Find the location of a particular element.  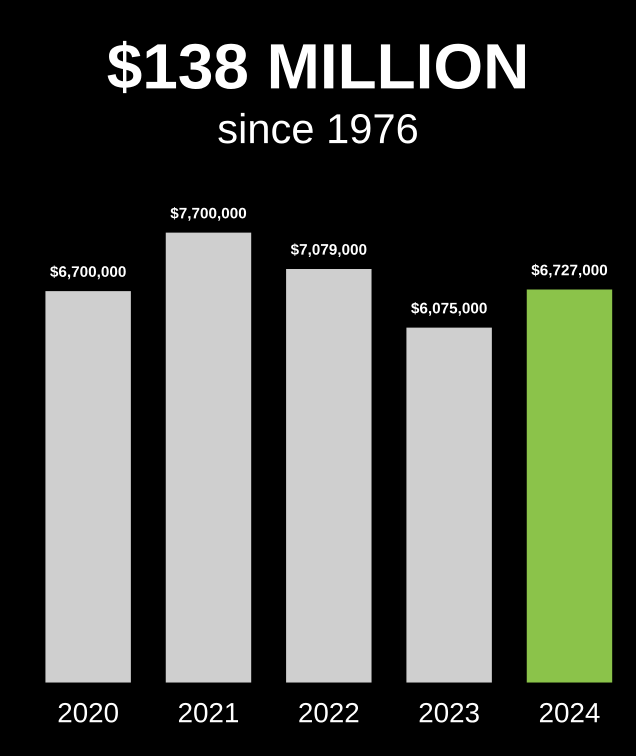

data-label: $7,079,000 is located at coordinates (328, 250).